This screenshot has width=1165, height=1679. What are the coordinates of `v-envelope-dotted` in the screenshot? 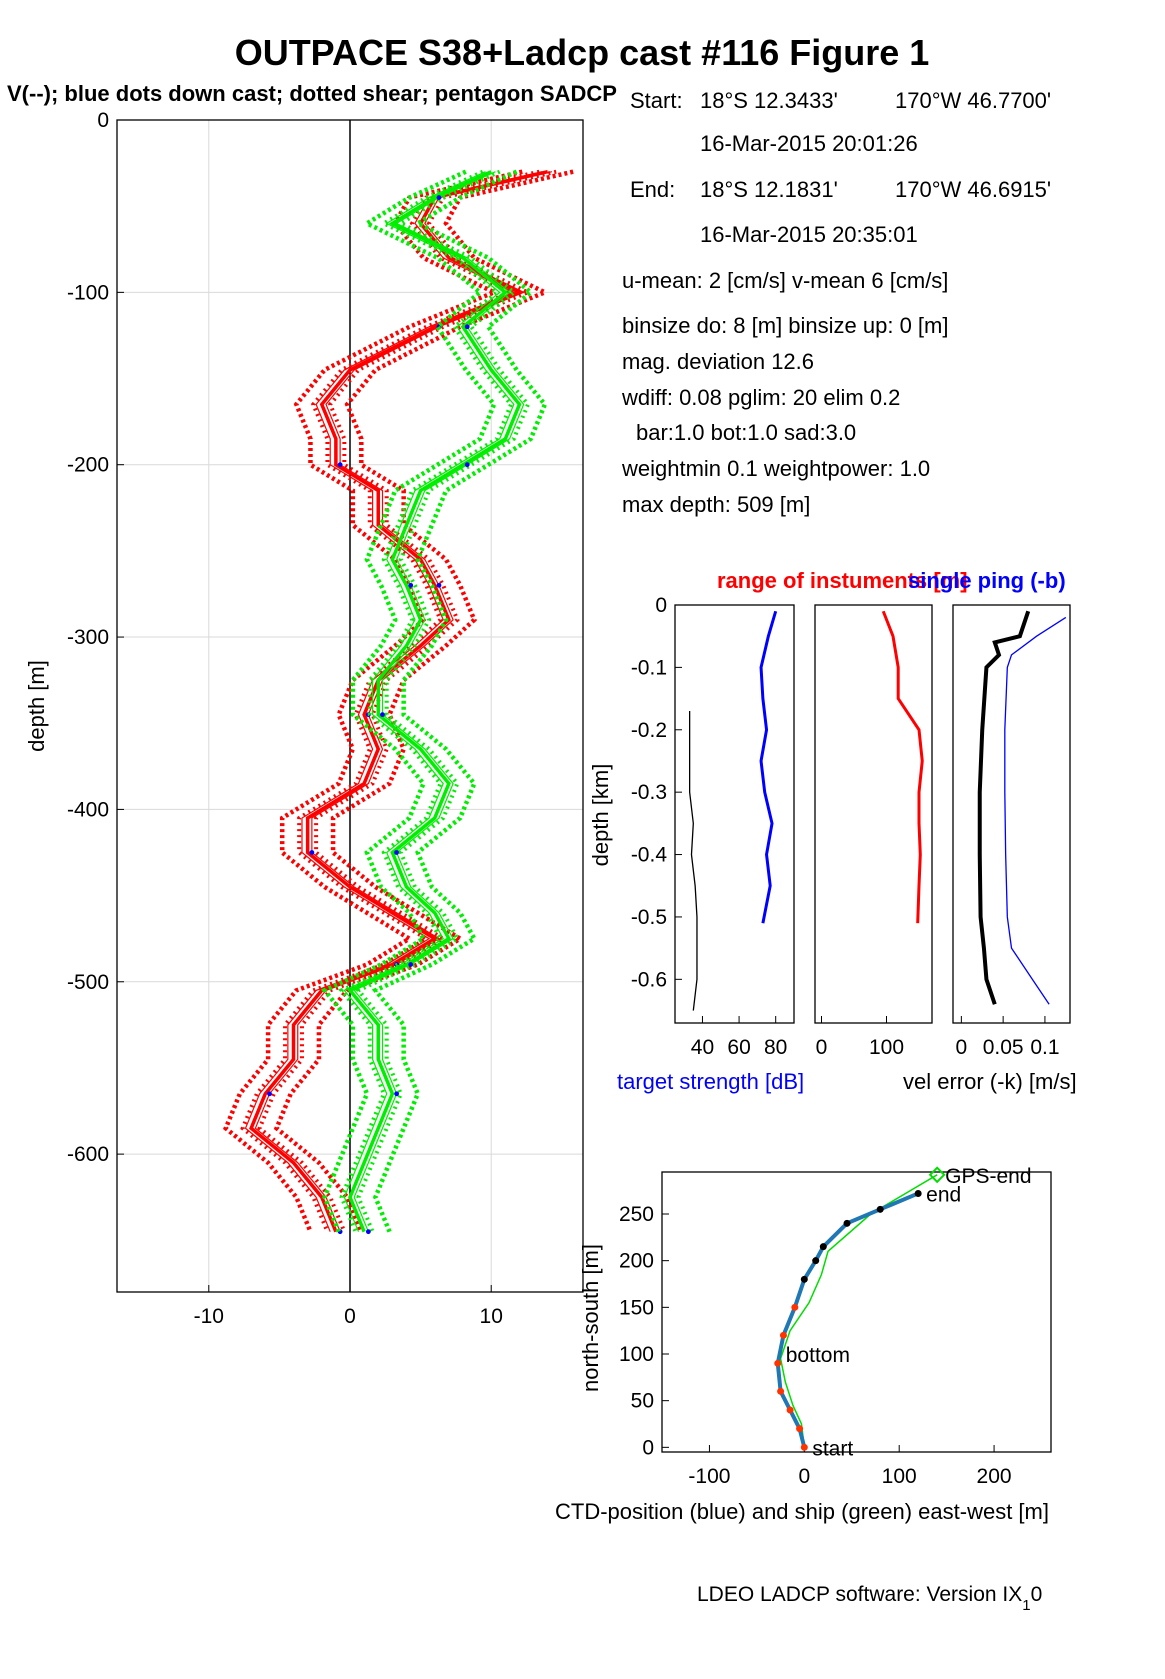 It's located at (459, 701).